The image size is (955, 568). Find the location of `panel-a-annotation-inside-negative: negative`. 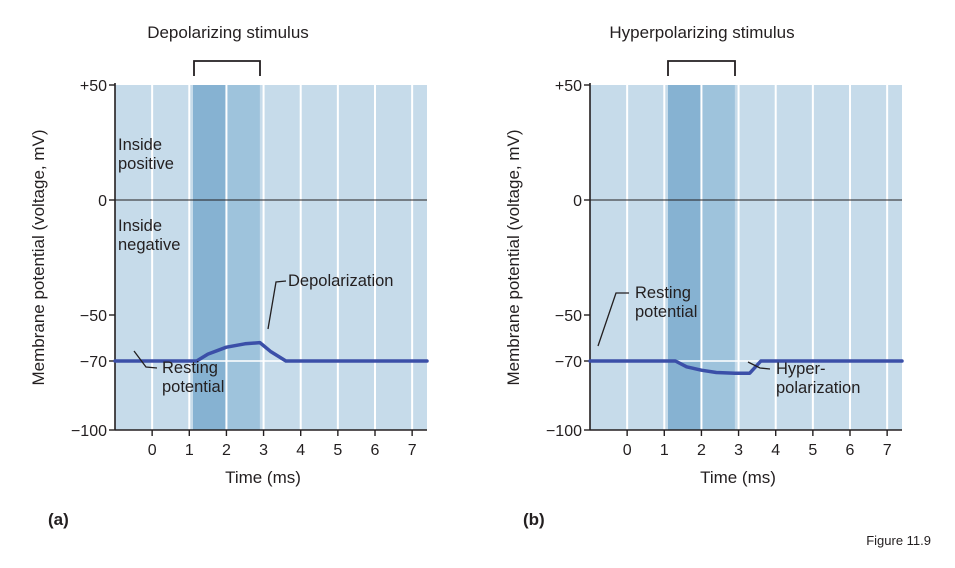

panel-a-annotation-inside-negative: negative is located at coordinates (149, 245).